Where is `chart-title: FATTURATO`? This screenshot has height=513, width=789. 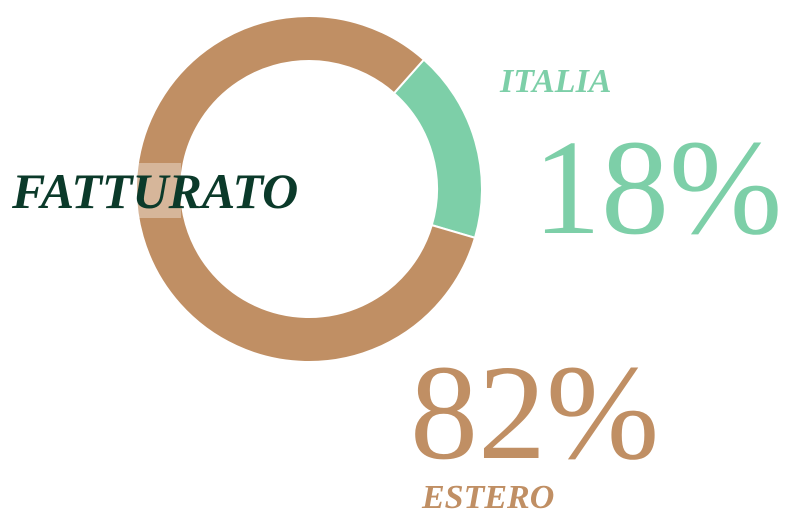
chart-title: FATTURATO is located at coordinates (154, 191).